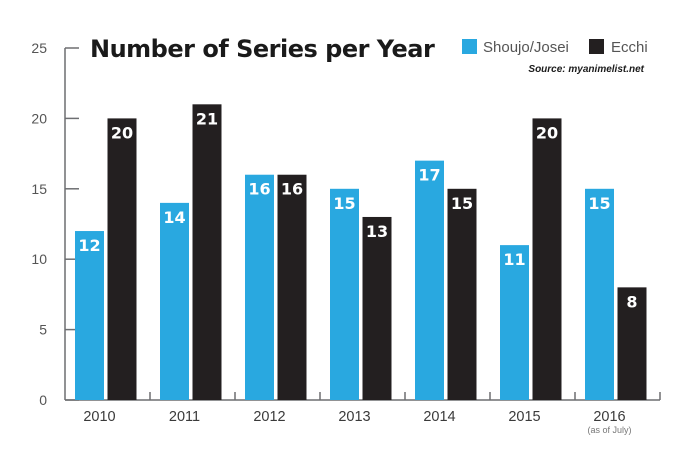 This screenshot has height=467, width=700. What do you see at coordinates (39, 189) in the screenshot?
I see `y-tick-label: 15` at bounding box center [39, 189].